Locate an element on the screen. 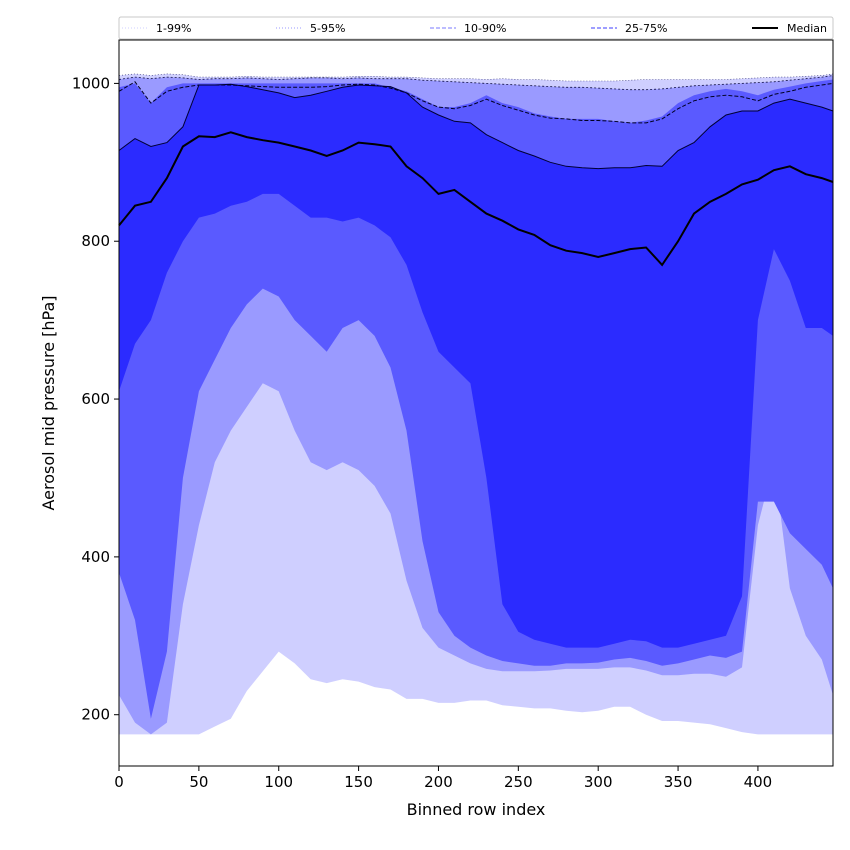 The height and width of the screenshot is (850, 850). median-line is located at coordinates (476, 199).